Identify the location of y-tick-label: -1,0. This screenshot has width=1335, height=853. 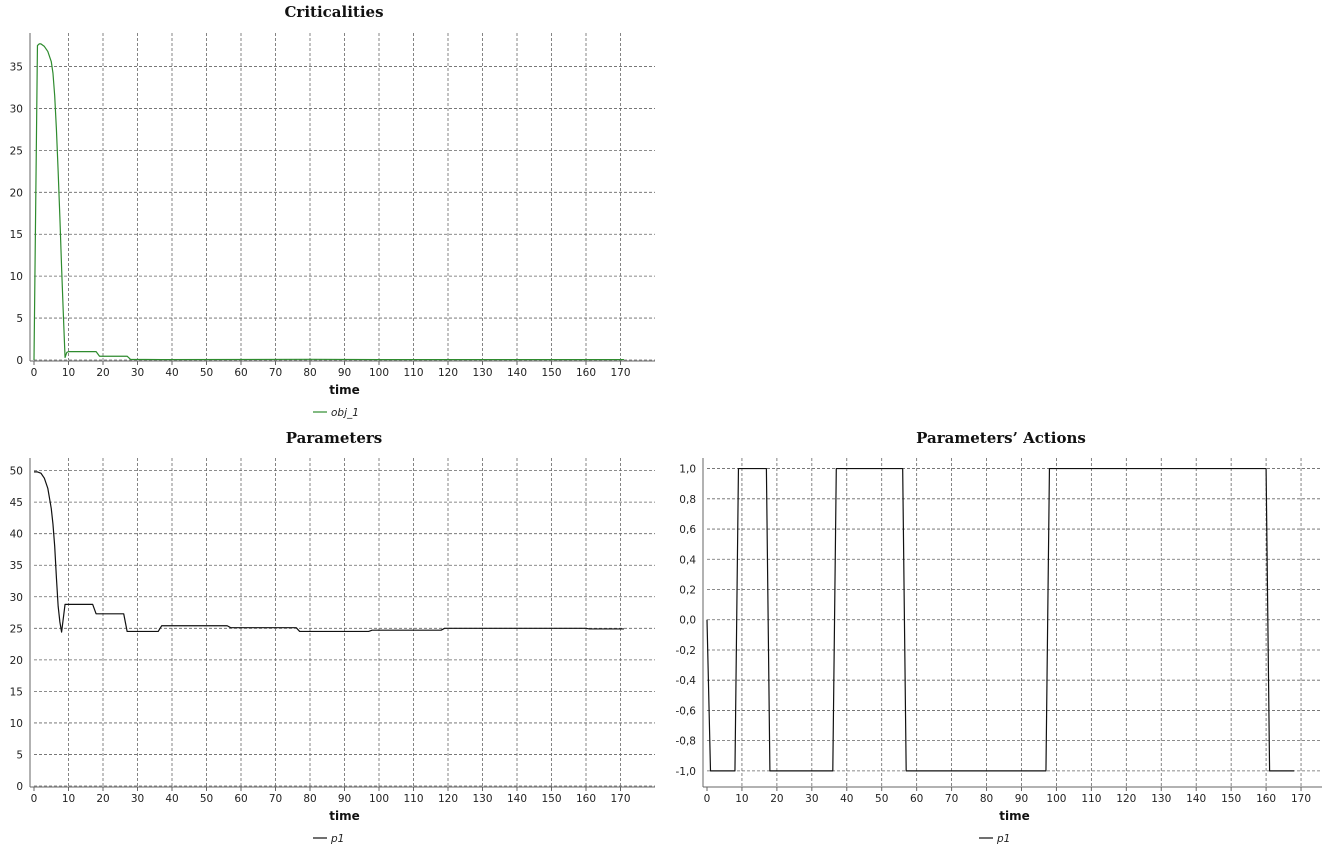
(686, 772).